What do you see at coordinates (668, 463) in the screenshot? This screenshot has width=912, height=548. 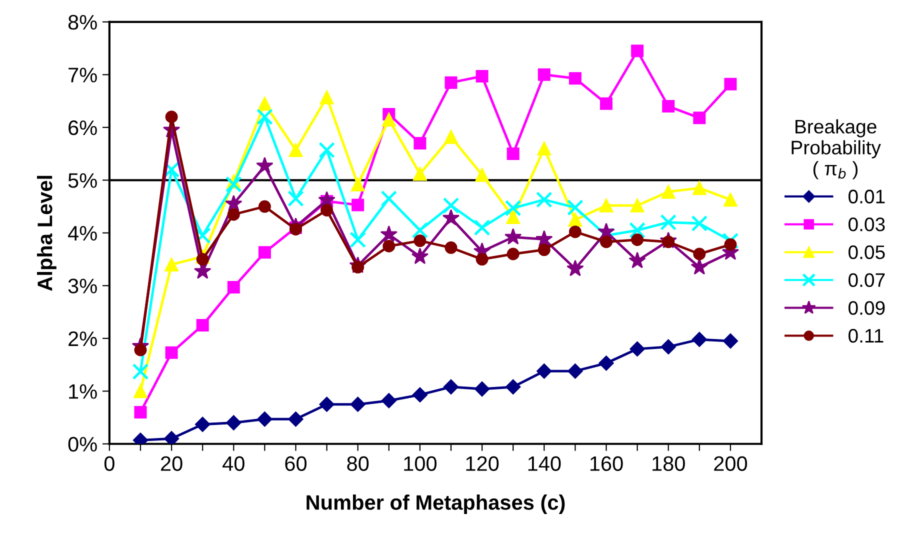 I see `x-tick-label: 180` at bounding box center [668, 463].